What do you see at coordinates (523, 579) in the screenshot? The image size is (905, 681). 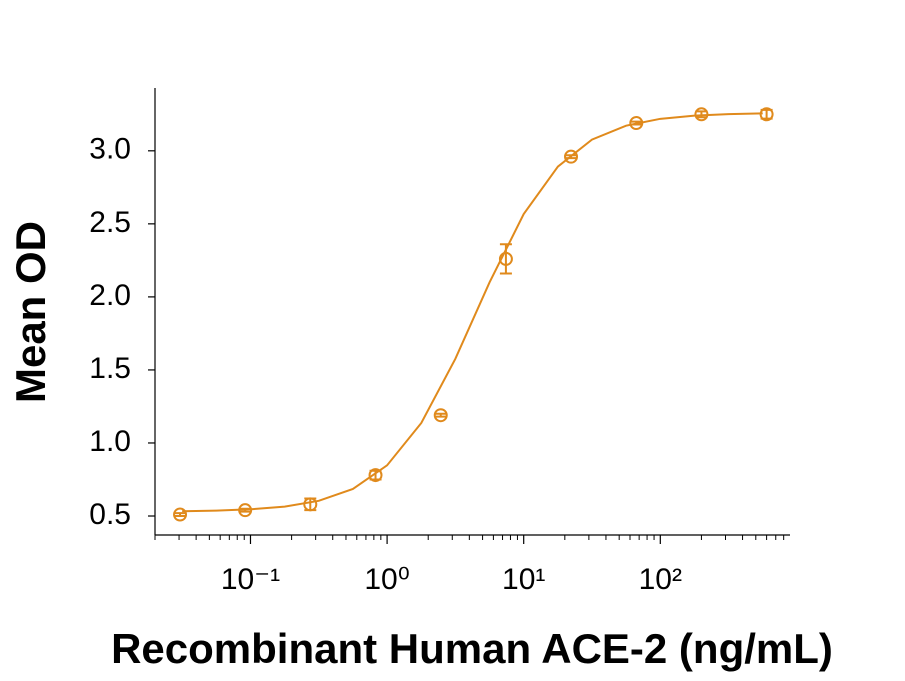 I see `x-tick-label: 10¹` at bounding box center [523, 579].